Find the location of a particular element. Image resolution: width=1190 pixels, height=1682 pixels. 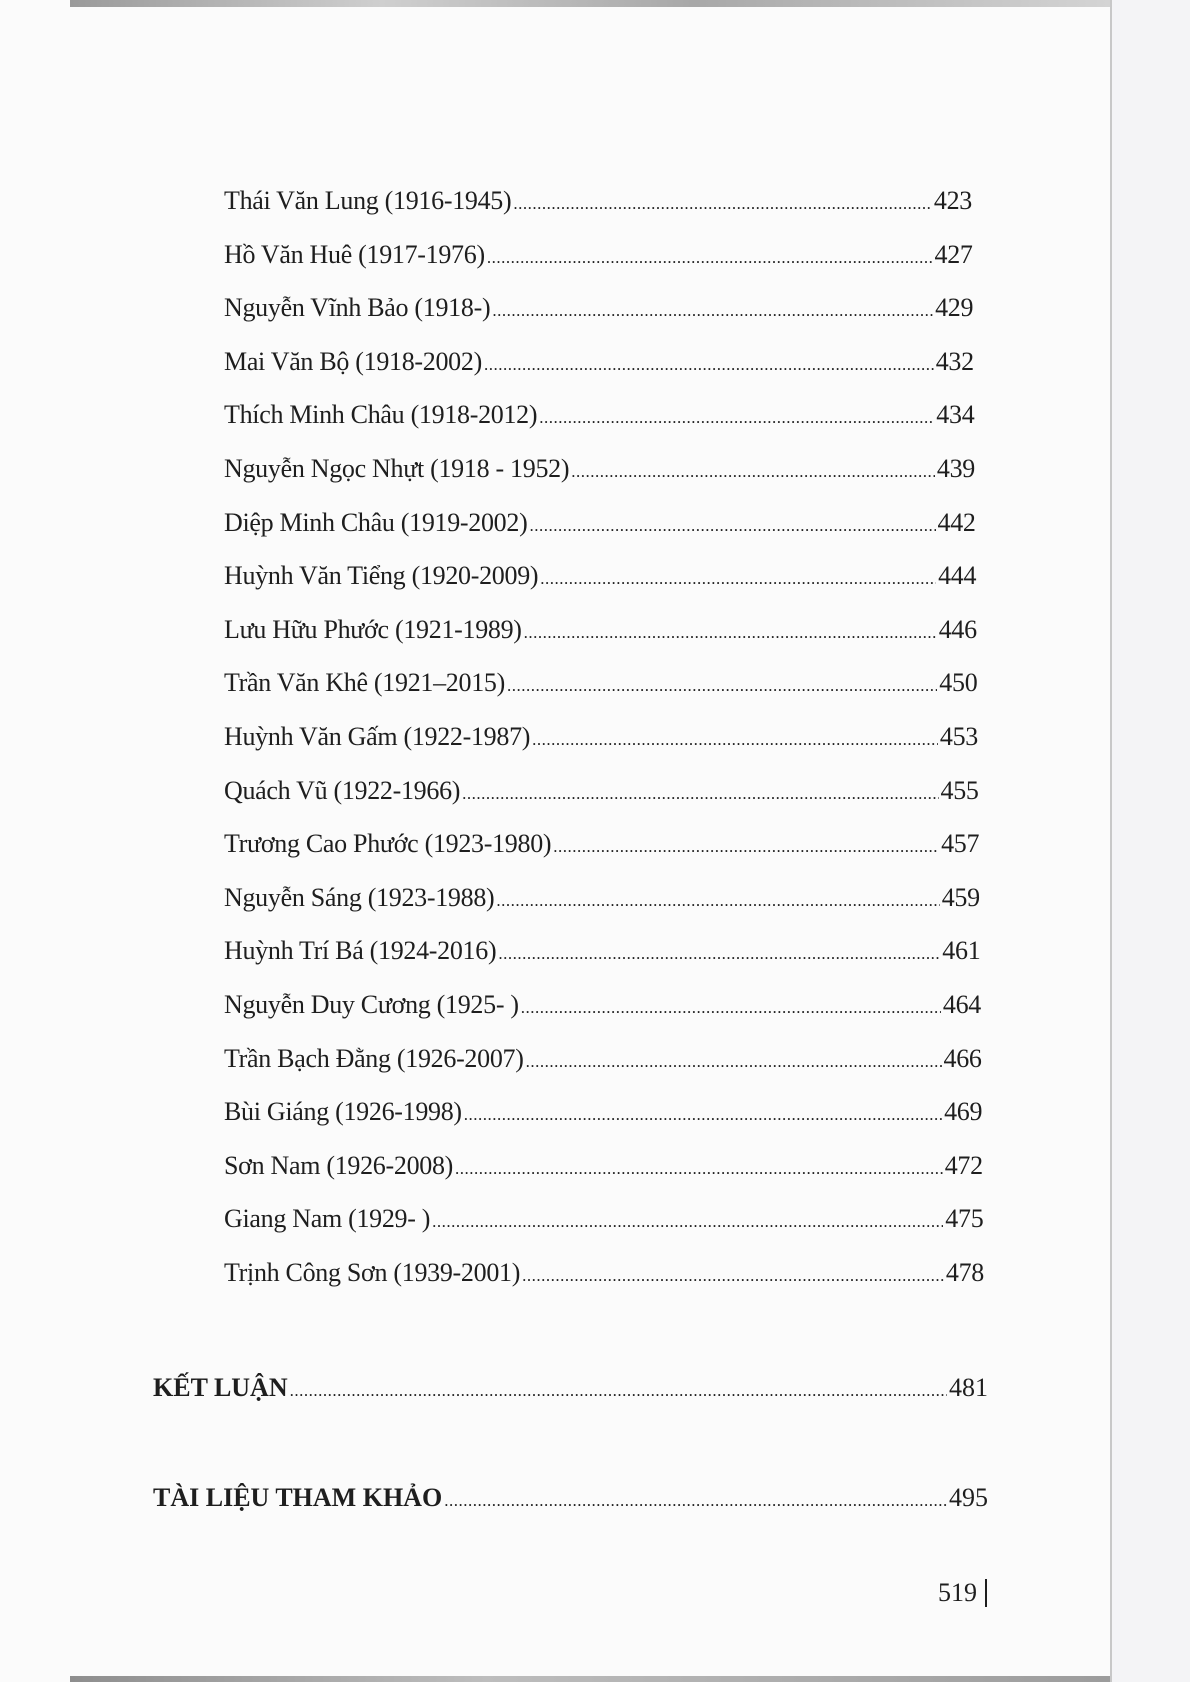

entry-page: 459 is located at coordinates (960, 897).